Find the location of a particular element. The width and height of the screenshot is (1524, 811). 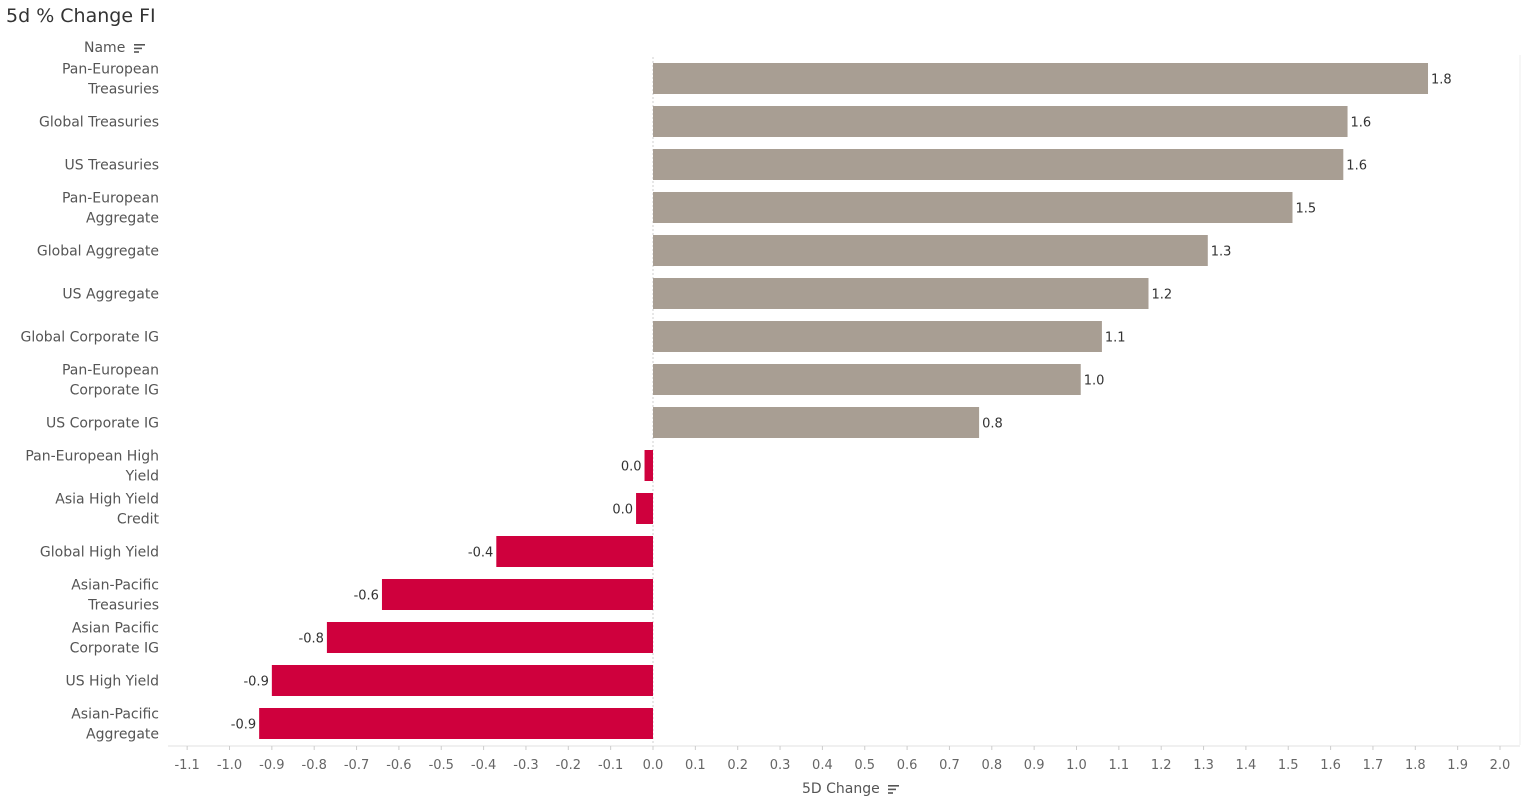

bar-row: US Treasuries 1.6 is located at coordinates (716, 164).